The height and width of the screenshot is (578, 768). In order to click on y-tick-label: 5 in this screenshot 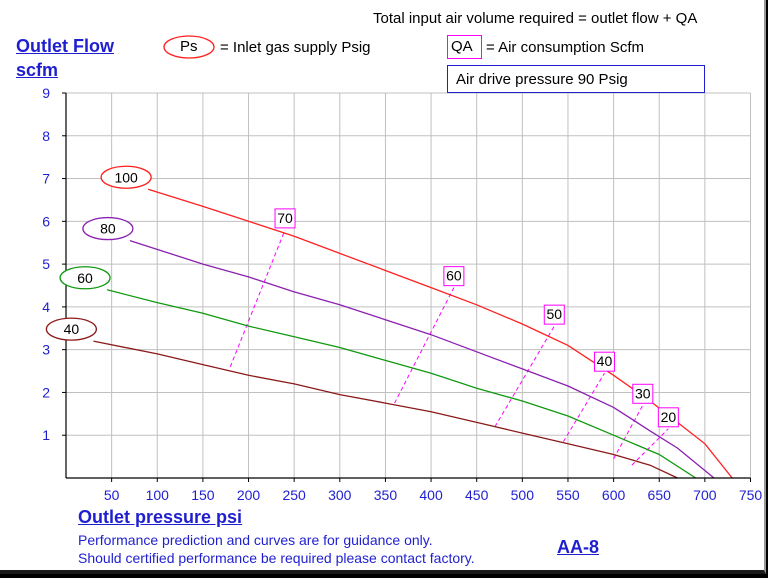, I will do `click(46, 264)`.